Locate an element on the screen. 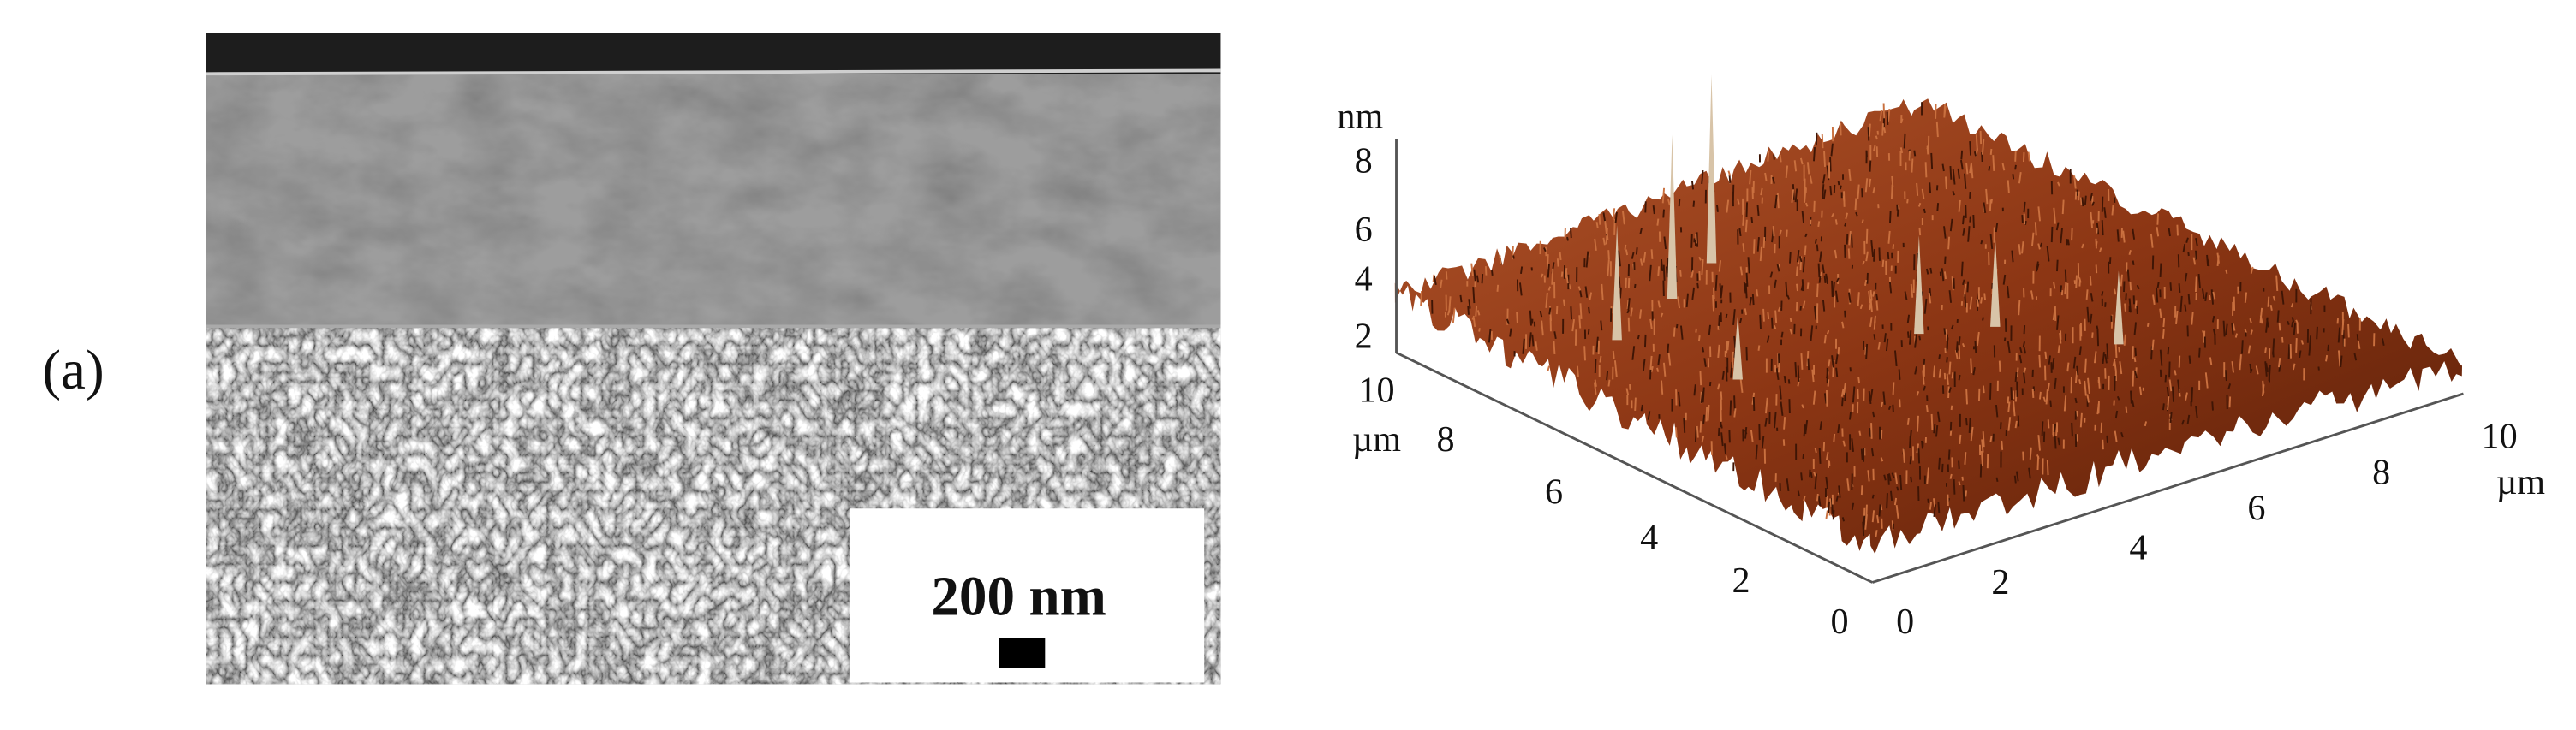  scale-bar is located at coordinates (1022, 653).